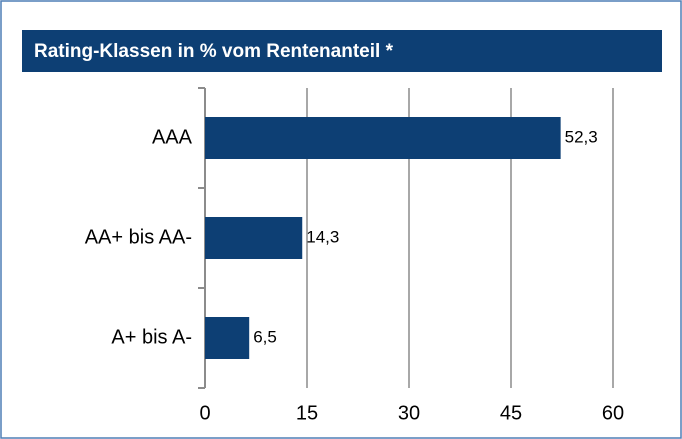 The width and height of the screenshot is (682, 439). Describe the element at coordinates (172, 137) in the screenshot. I see `y-tick-label: AAA` at that location.